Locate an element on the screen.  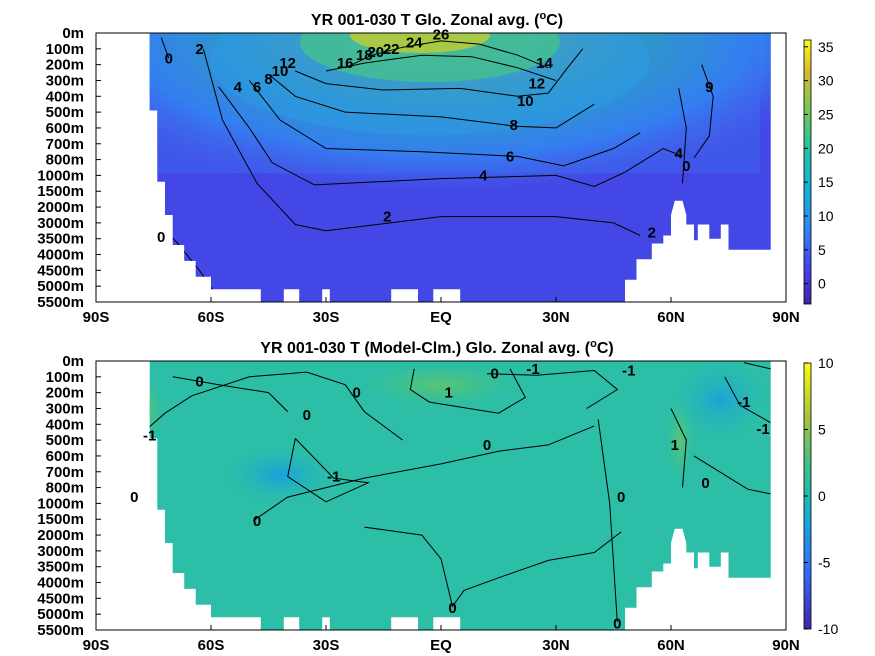
y-tick-label: 1500m is located at coordinates (60, 191).